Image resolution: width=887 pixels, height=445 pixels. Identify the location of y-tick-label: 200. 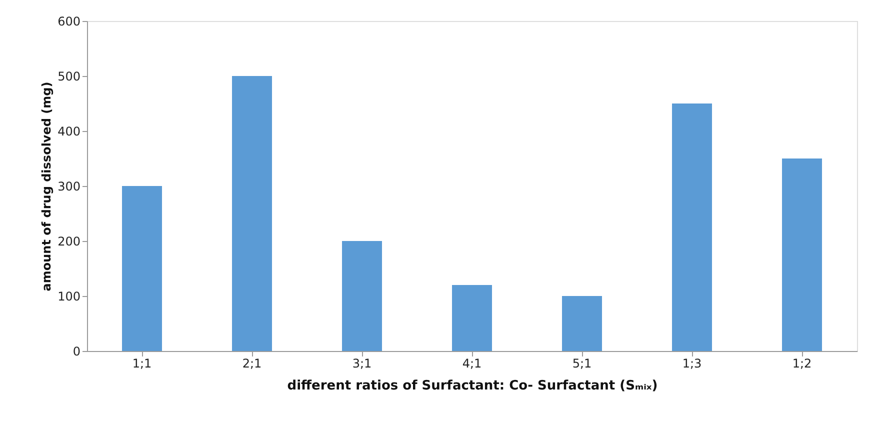
(69, 241).